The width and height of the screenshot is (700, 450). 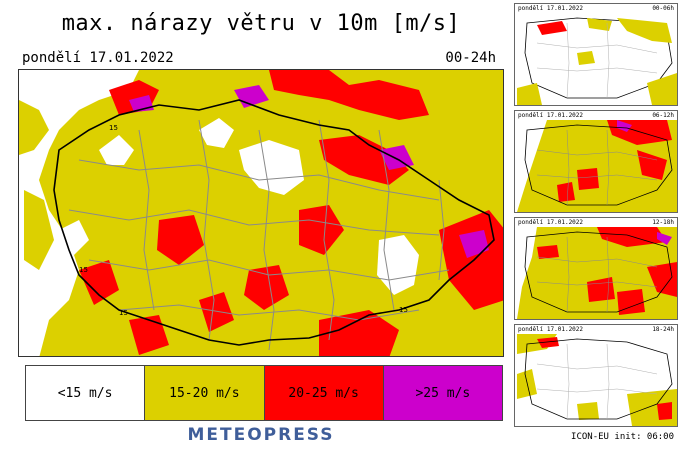 What do you see at coordinates (321, 230) in the screenshot?
I see `red-area-center` at bounding box center [321, 230].